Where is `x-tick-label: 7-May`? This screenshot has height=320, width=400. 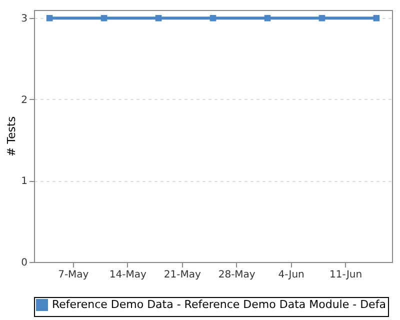 x-tick-label: 7-May is located at coordinates (73, 275).